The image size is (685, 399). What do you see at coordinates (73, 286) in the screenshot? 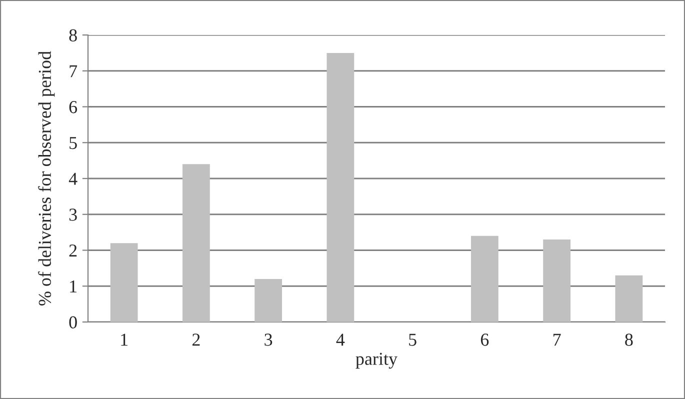
I see `y-tick-label: 1` at bounding box center [73, 286].